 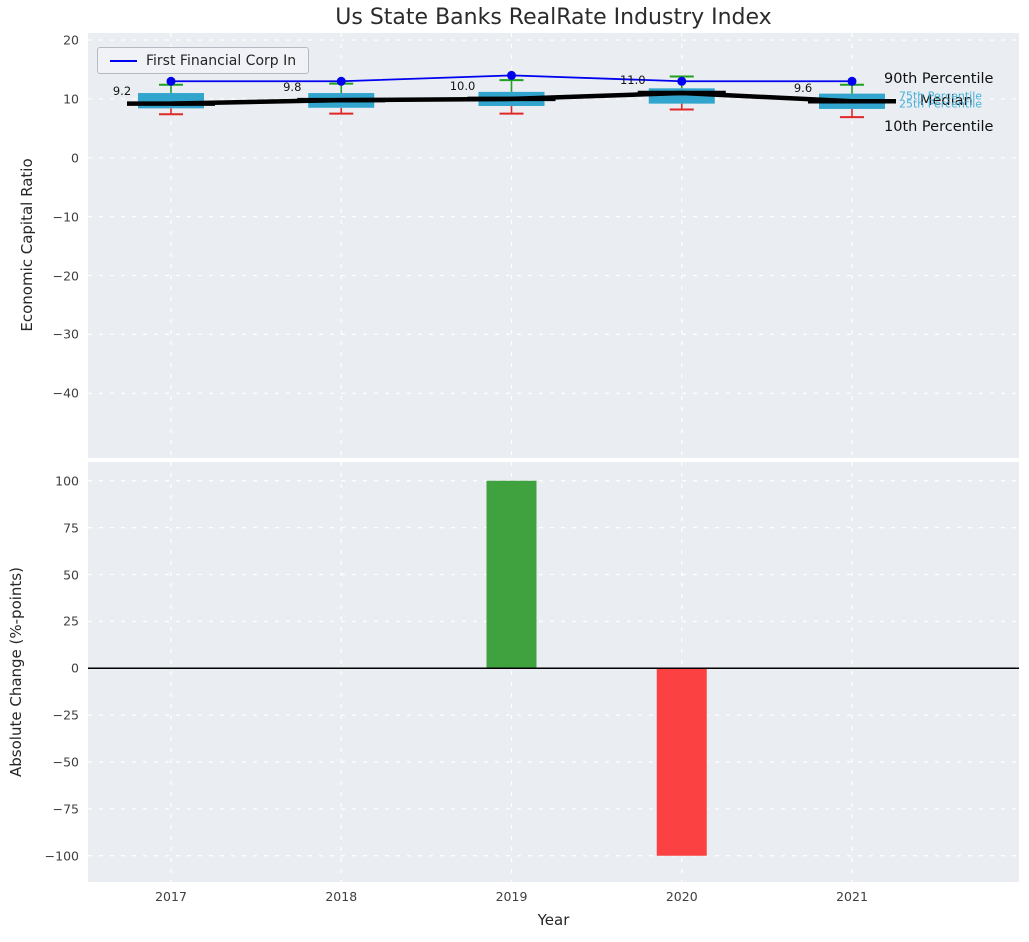 What do you see at coordinates (511, 574) in the screenshot?
I see `change-bar-2019` at bounding box center [511, 574].